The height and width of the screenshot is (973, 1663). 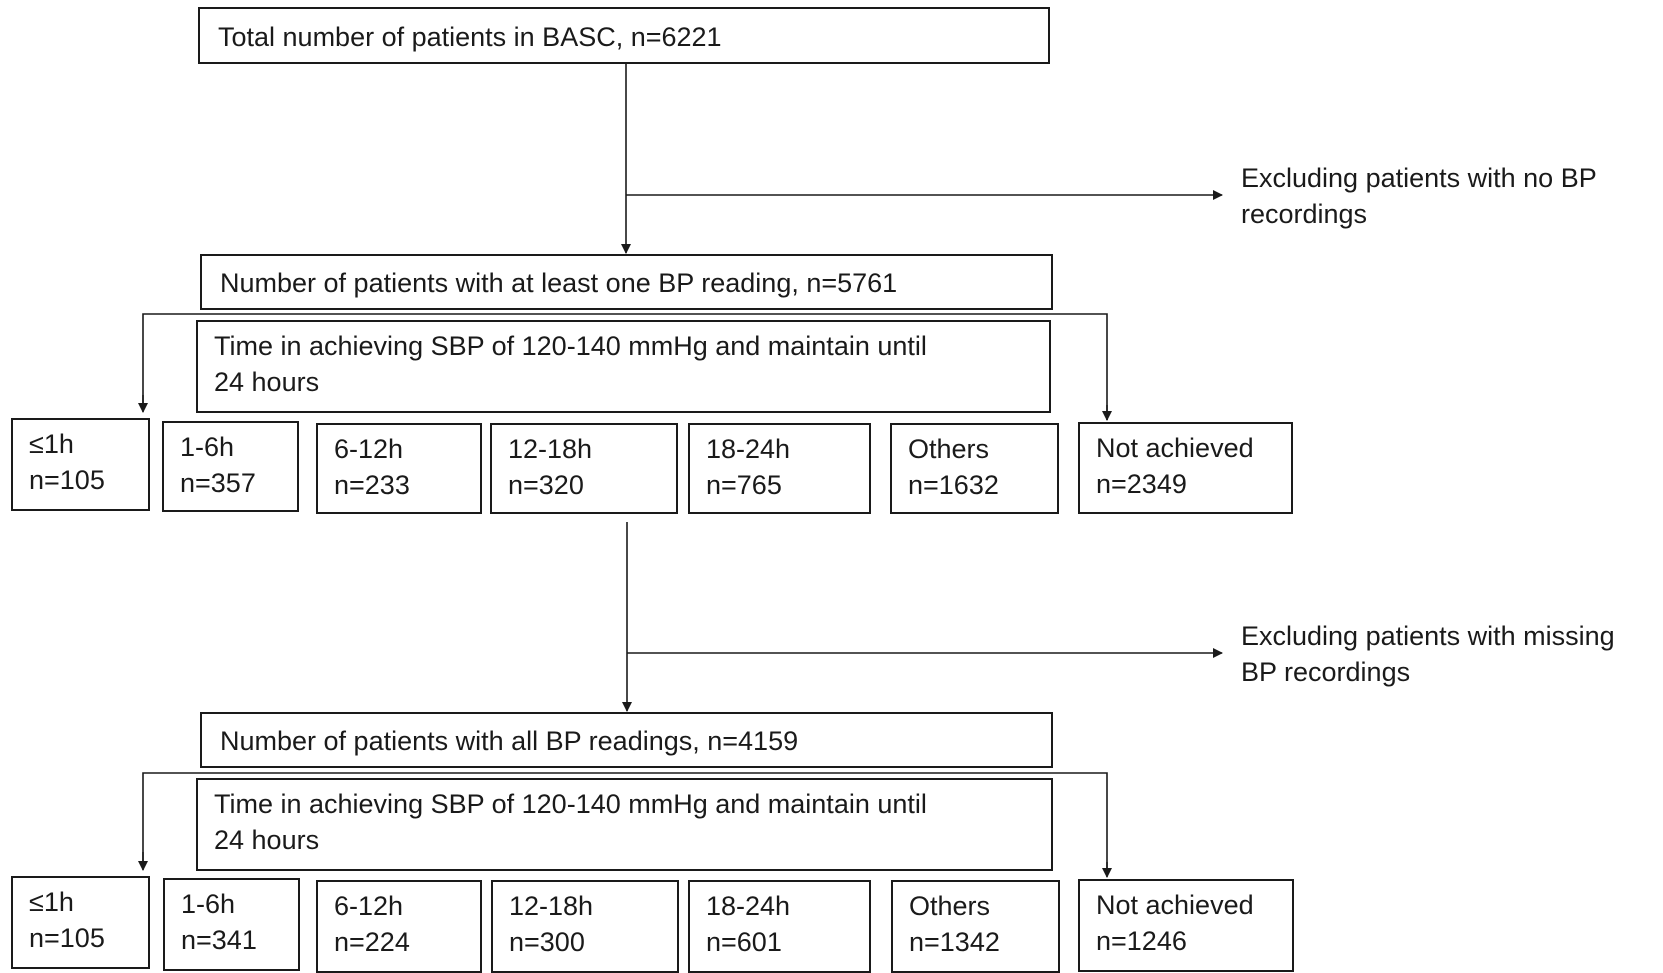 I want to click on group2-le1h-box: ≤1h n=105, so click(x=80, y=922).